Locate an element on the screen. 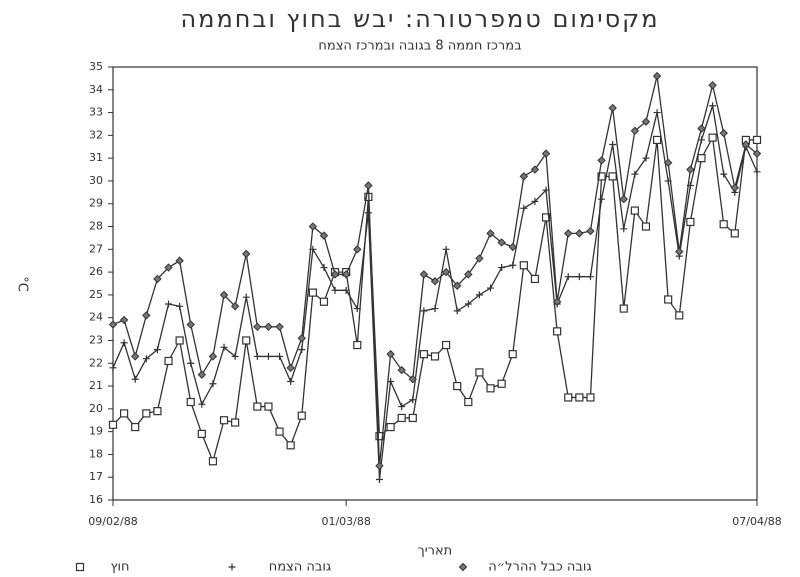 This screenshot has width=800, height=577. y-tick-label: 18 is located at coordinates (96, 453).